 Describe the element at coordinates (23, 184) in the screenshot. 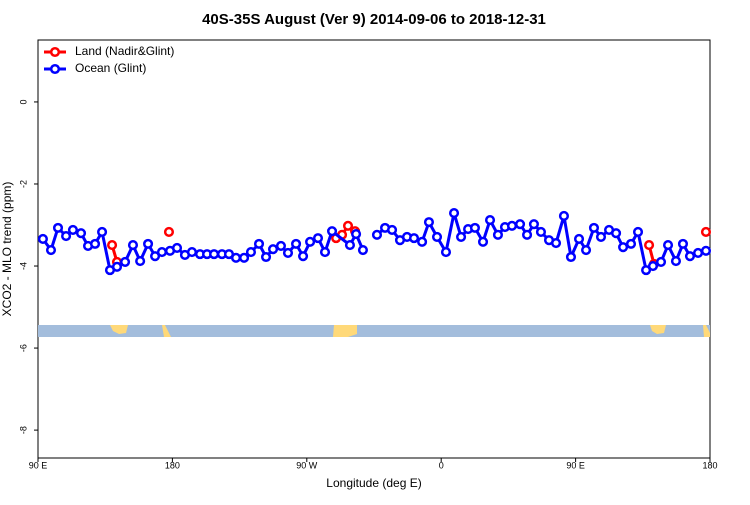

I see `y-tick-label: -2` at that location.